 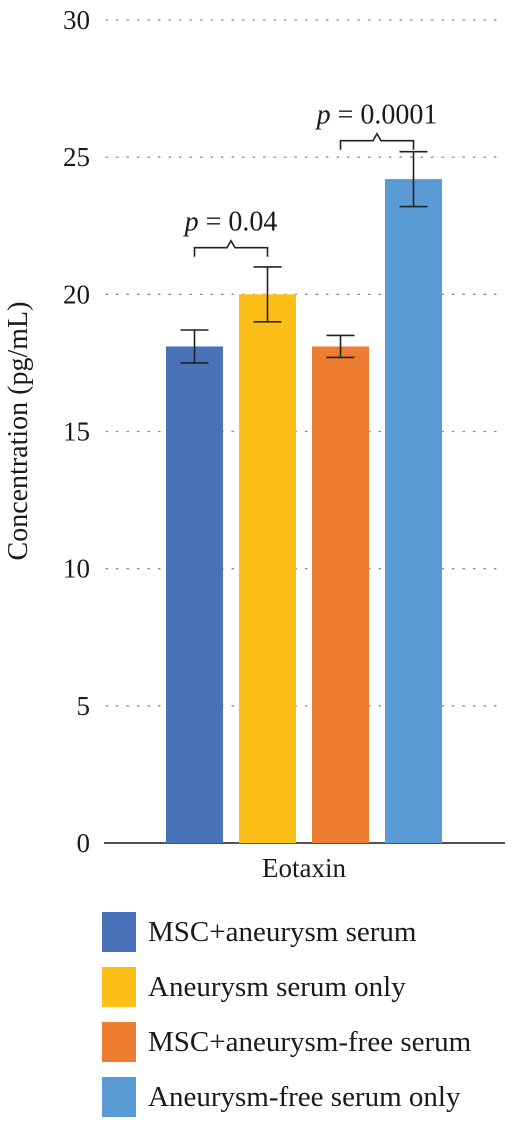 I want to click on legend-item: Aneurysm-free serum only, so click(x=281, y=1097).